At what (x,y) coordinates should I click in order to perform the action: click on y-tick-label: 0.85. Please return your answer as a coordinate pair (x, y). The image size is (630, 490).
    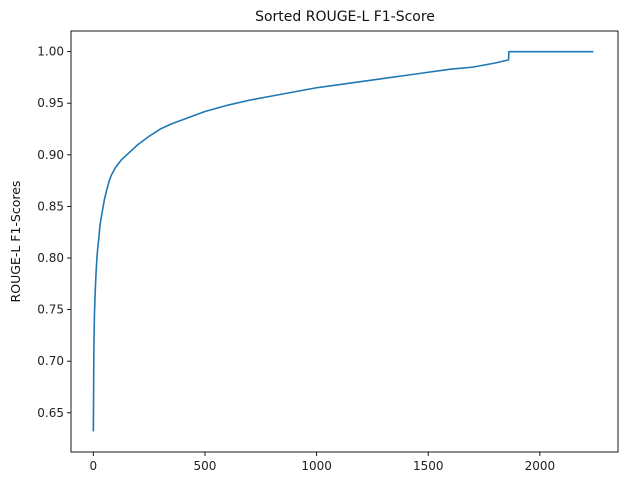
    Looking at the image, I should click on (50, 206).